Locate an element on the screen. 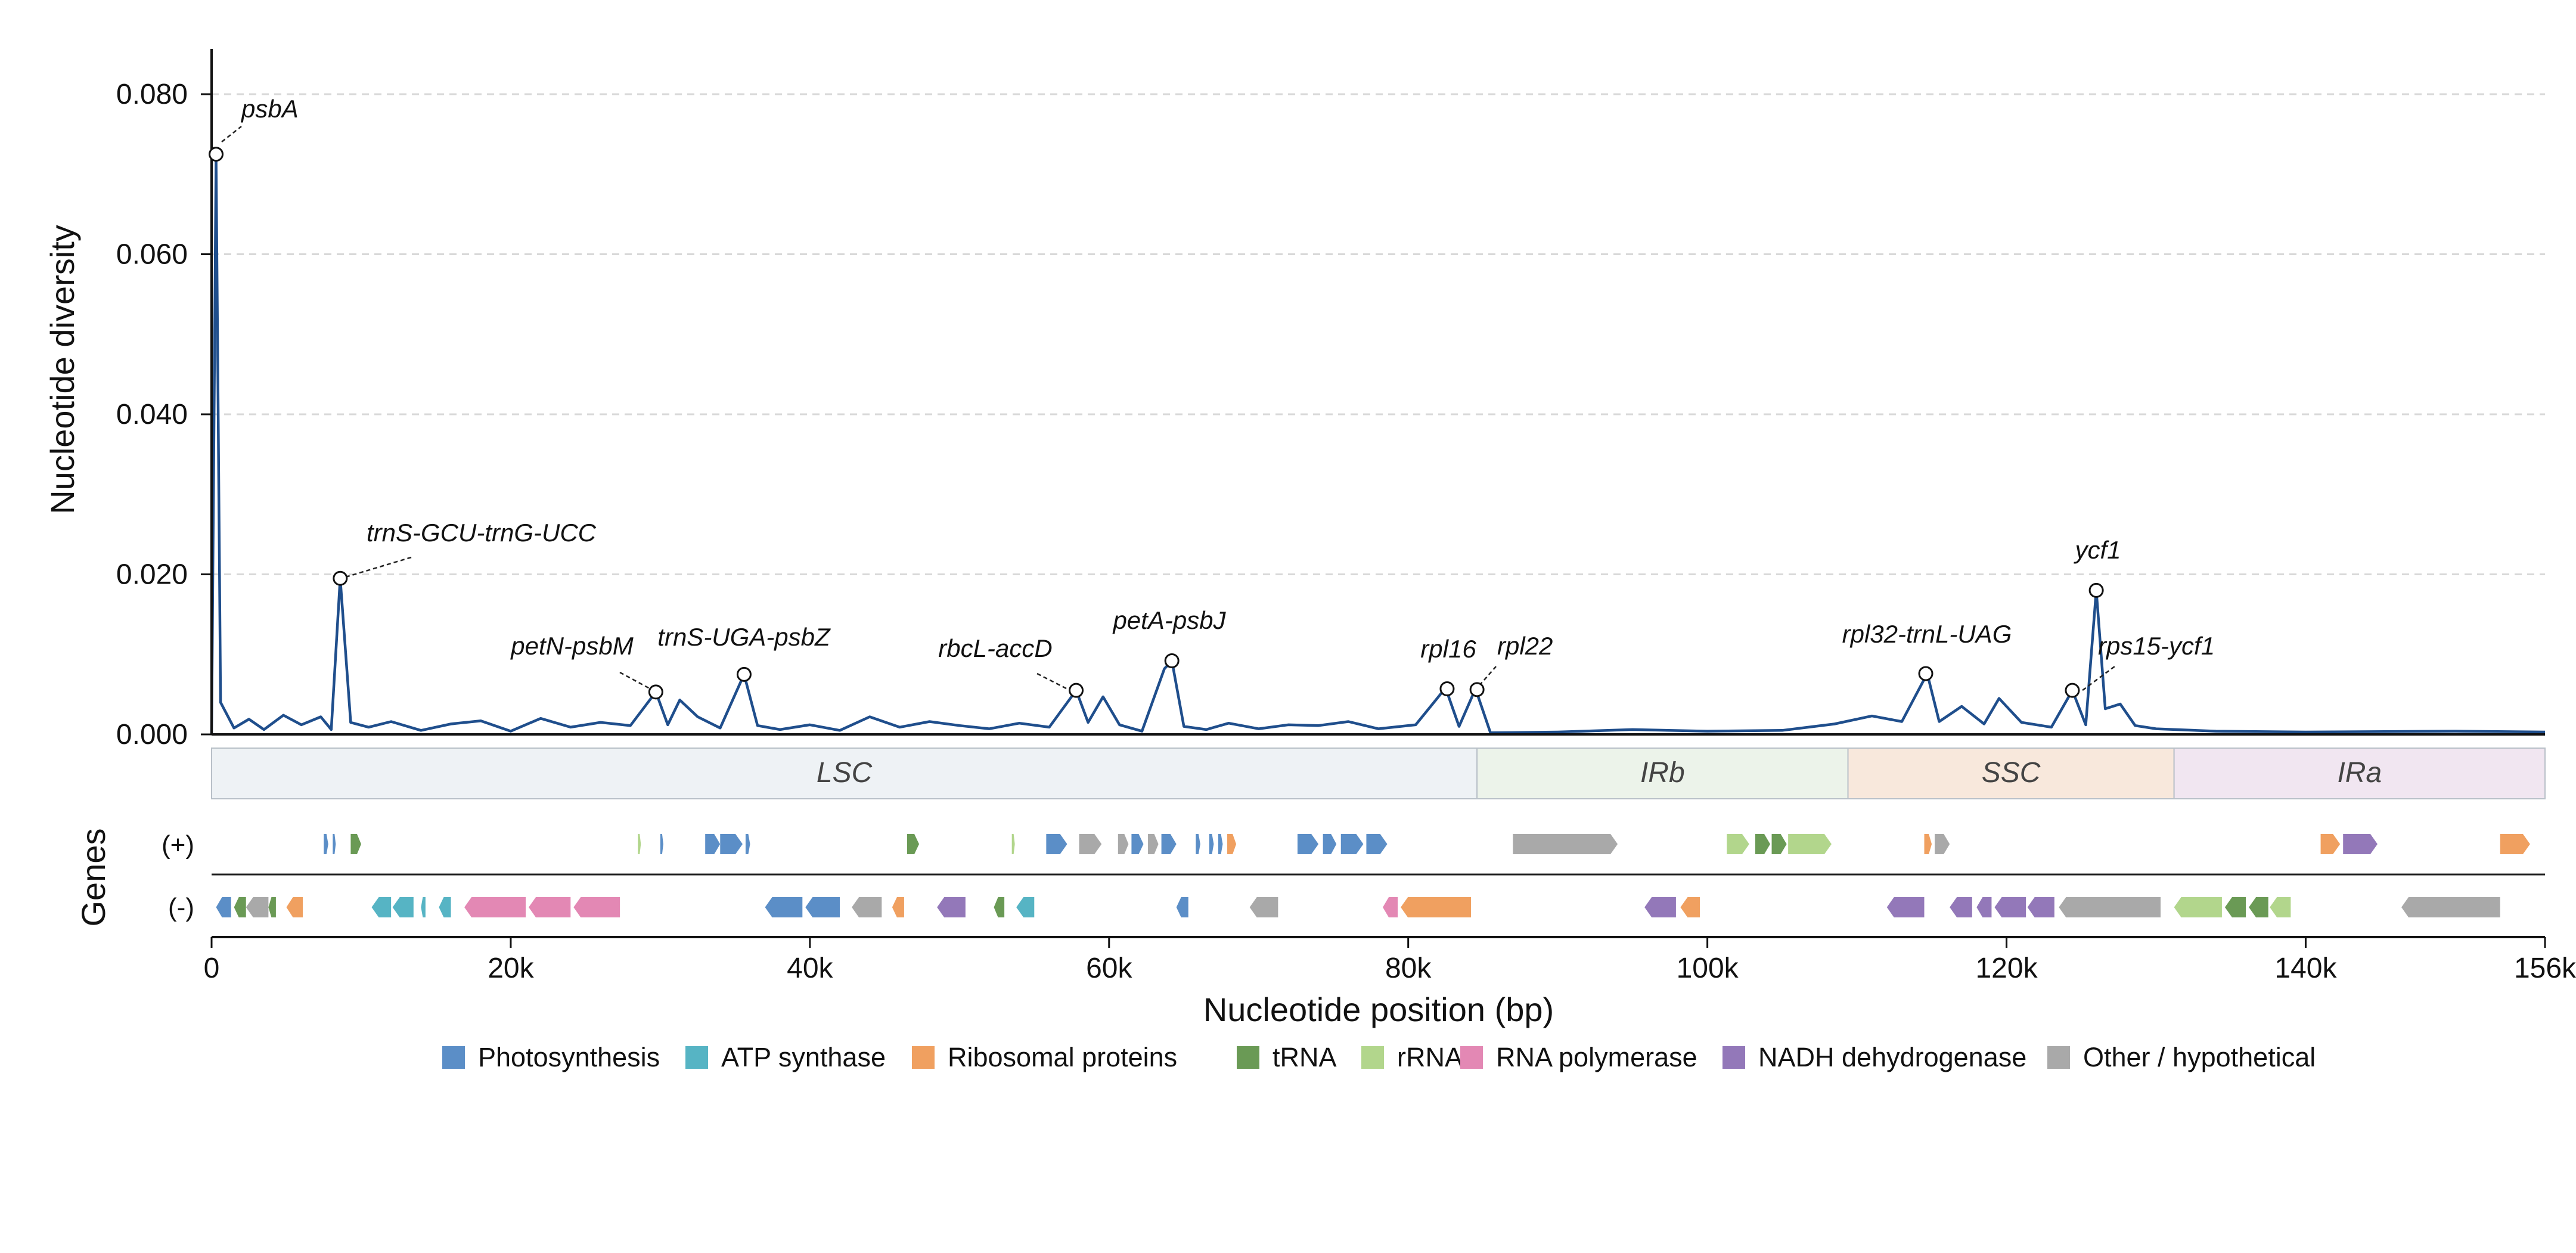  x-tick-label: 140k is located at coordinates (2305, 968).